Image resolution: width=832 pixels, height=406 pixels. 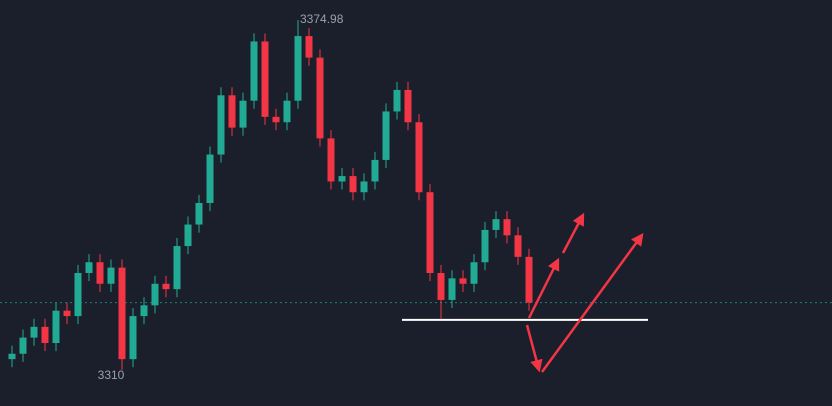 What do you see at coordinates (322, 19) in the screenshot?
I see `high-label: 3374.98` at bounding box center [322, 19].